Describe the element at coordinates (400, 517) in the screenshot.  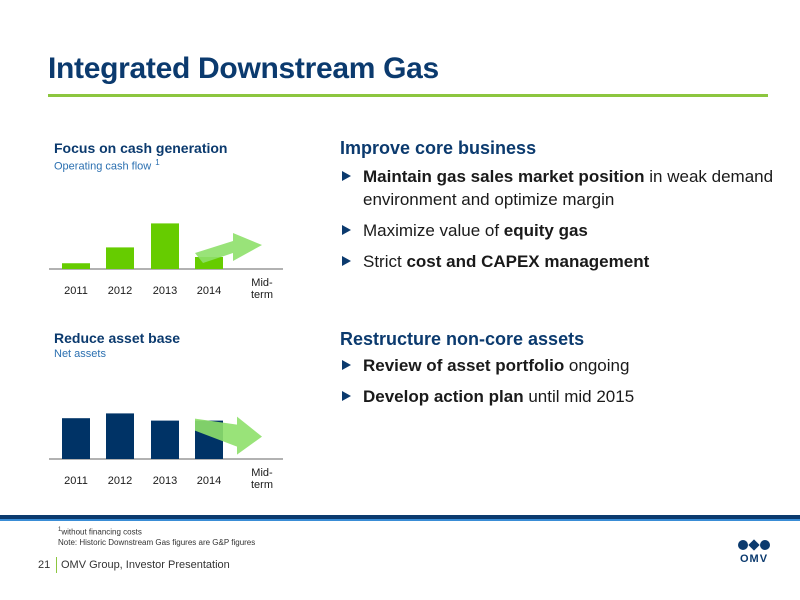
I see `footer-rule` at that location.